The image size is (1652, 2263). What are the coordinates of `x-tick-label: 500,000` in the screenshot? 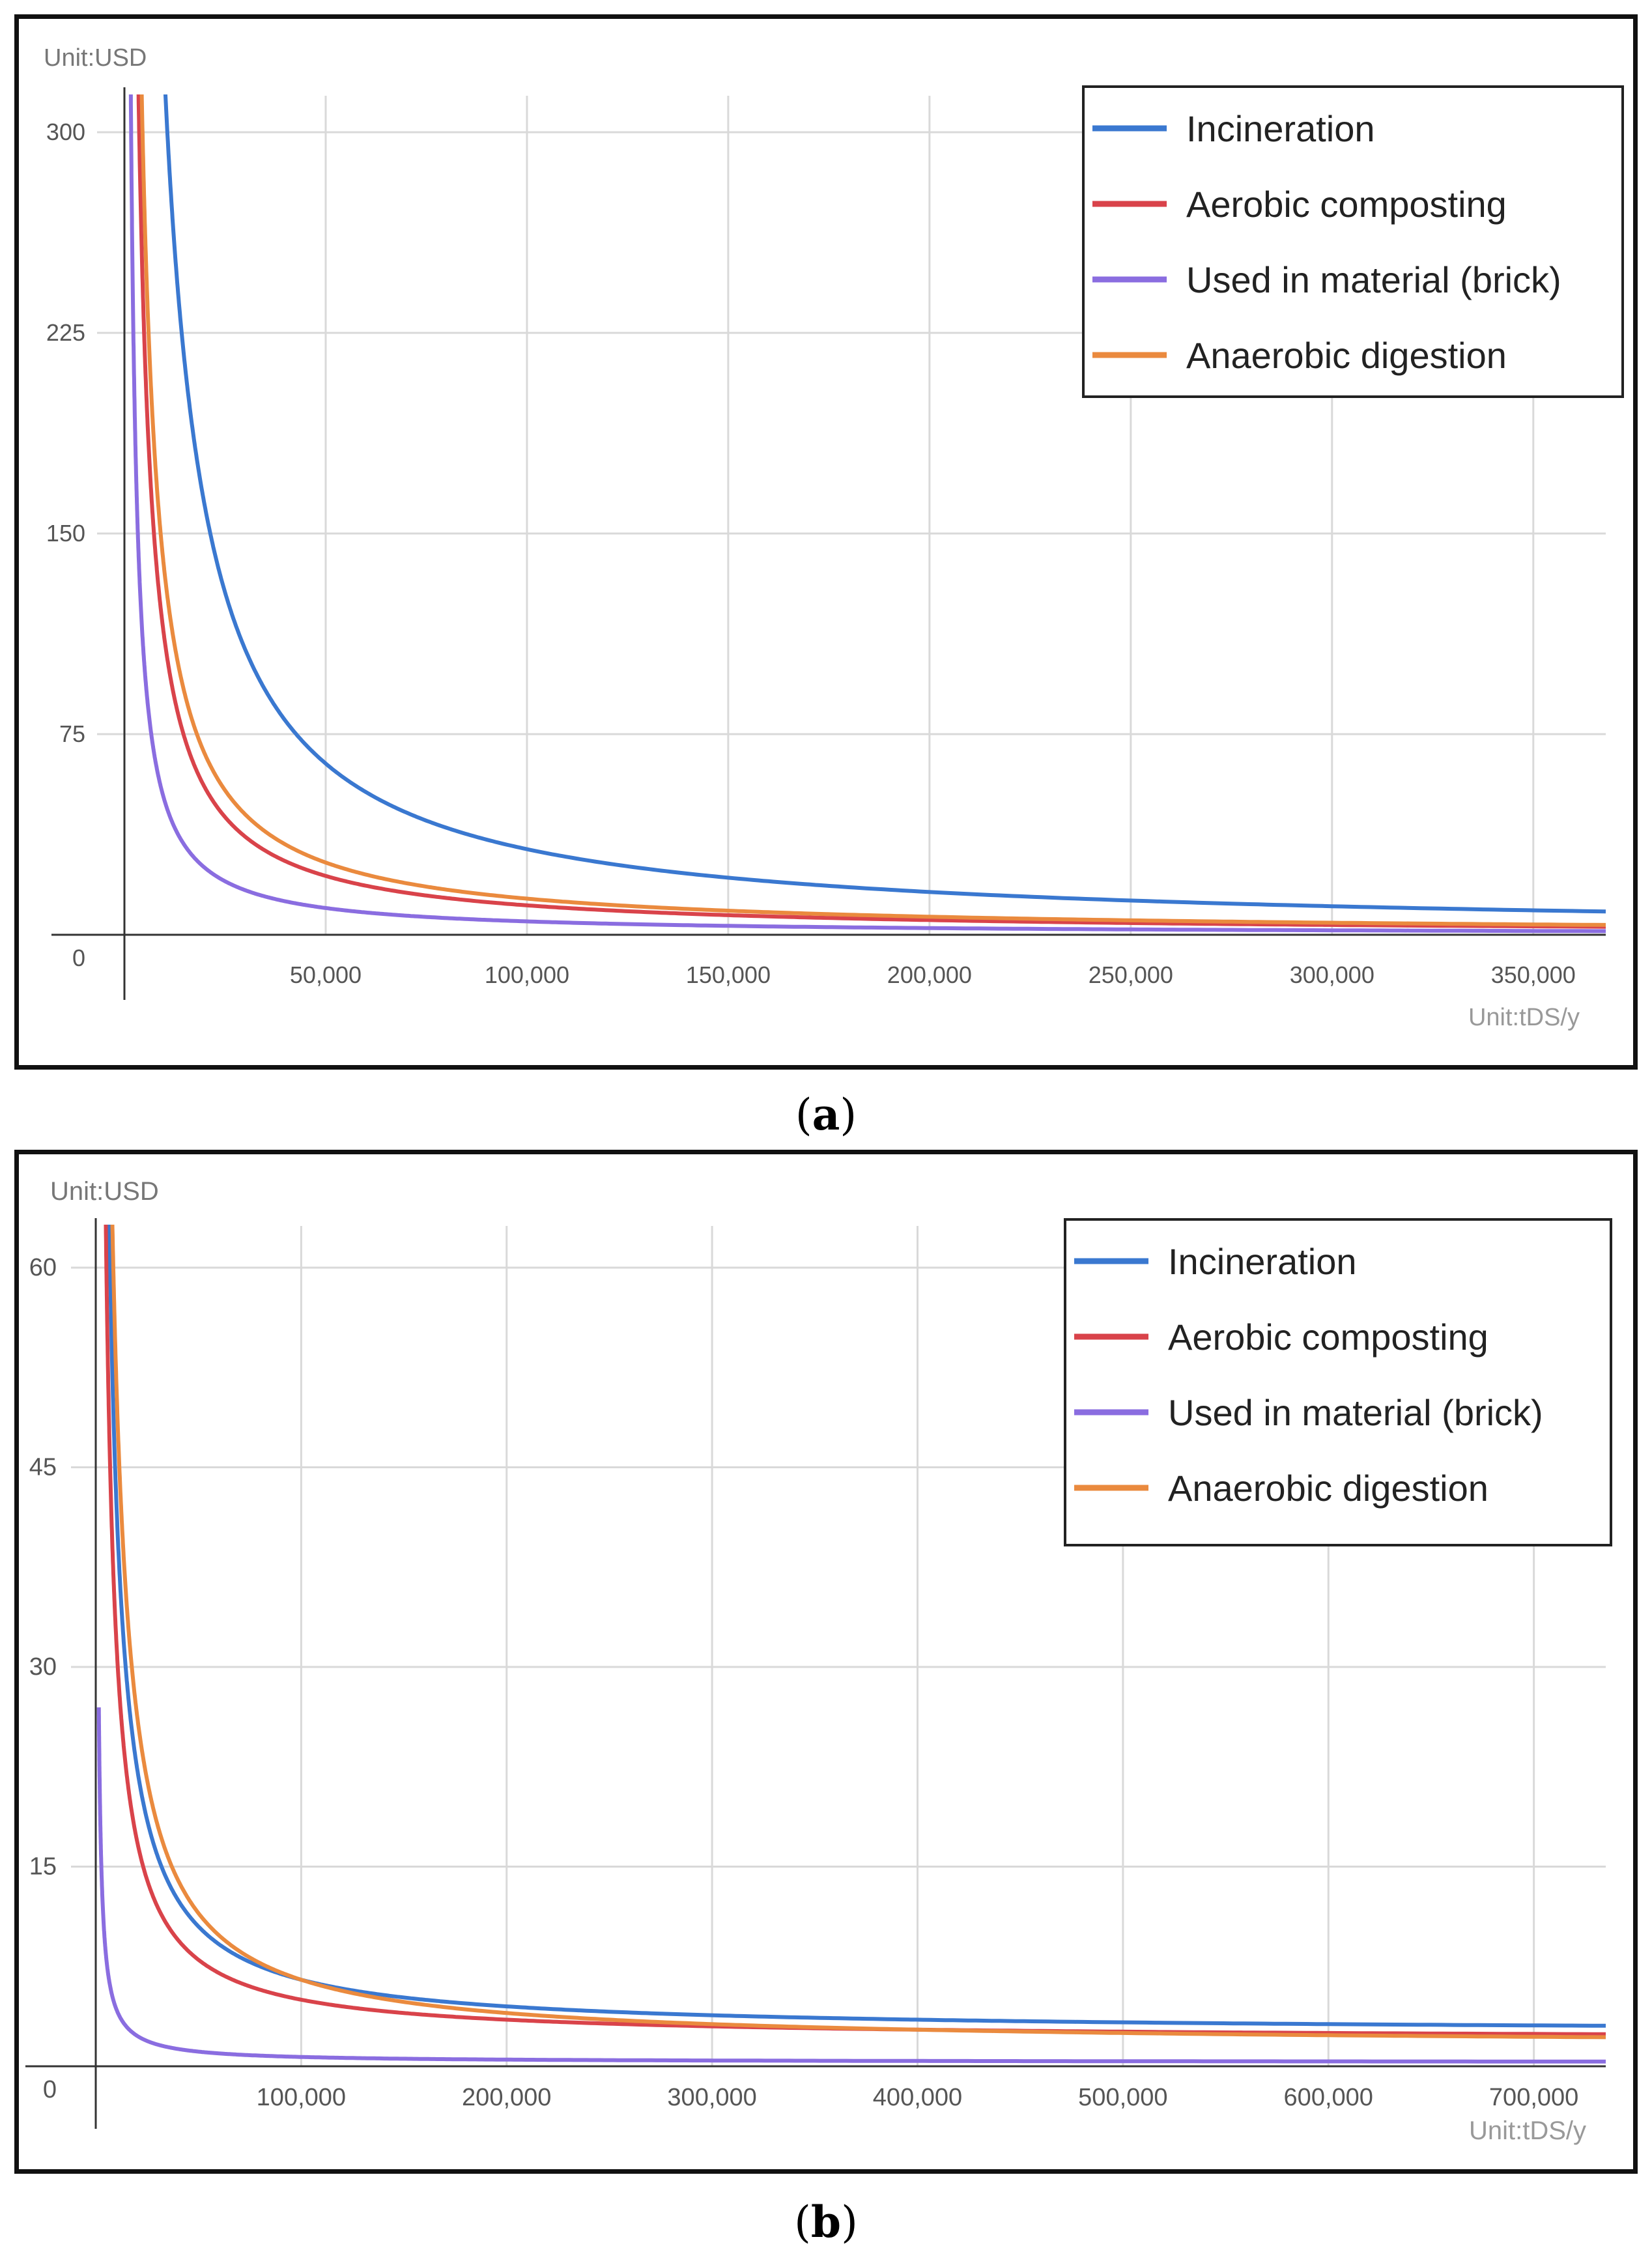 It's located at (1122, 2097).